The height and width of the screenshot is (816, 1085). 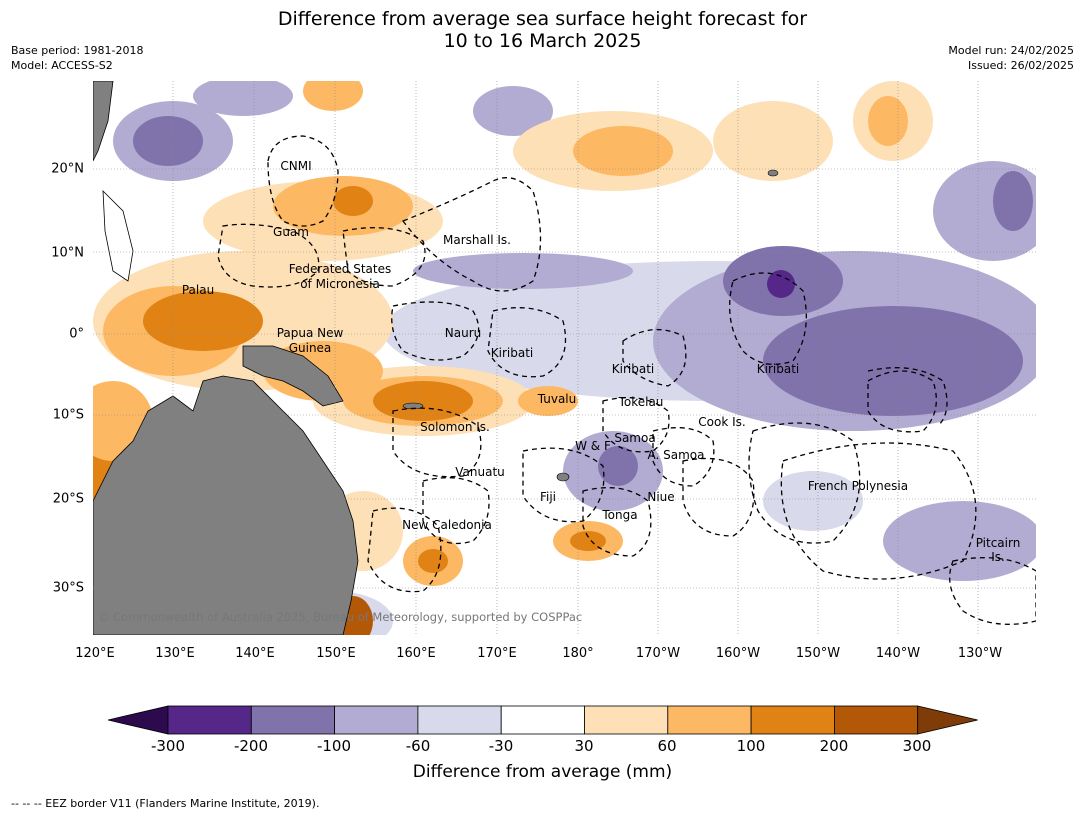 I want to click on label-nauru: Nauru, so click(x=463, y=333).